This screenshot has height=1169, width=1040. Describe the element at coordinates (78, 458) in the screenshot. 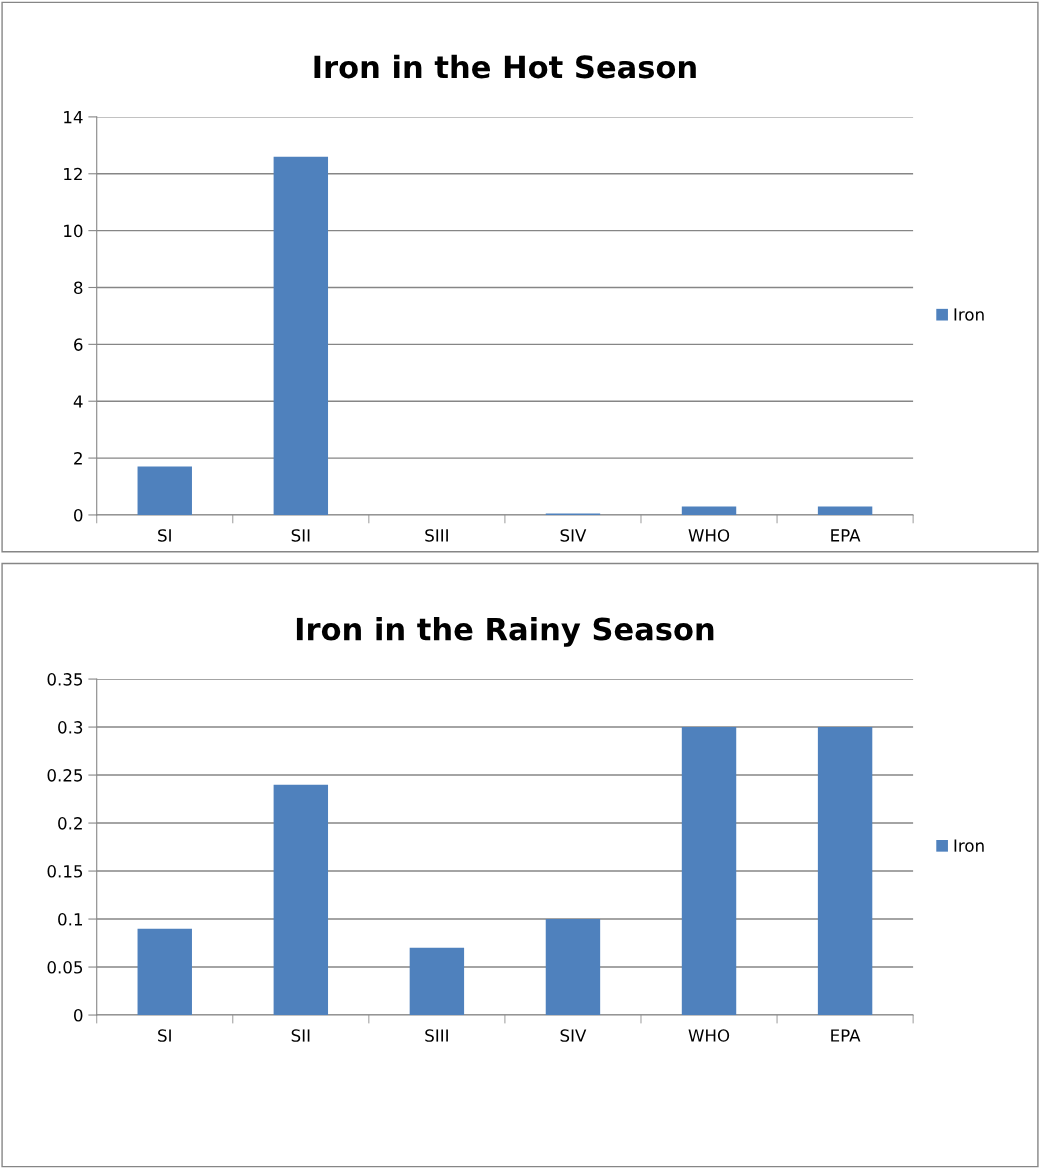

I see `y-tick-label: 2` at that location.